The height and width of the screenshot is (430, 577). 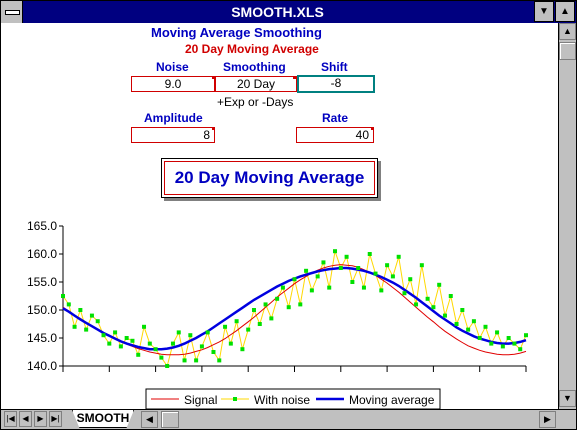 I want to click on rate-input: 40, so click(x=335, y=135).